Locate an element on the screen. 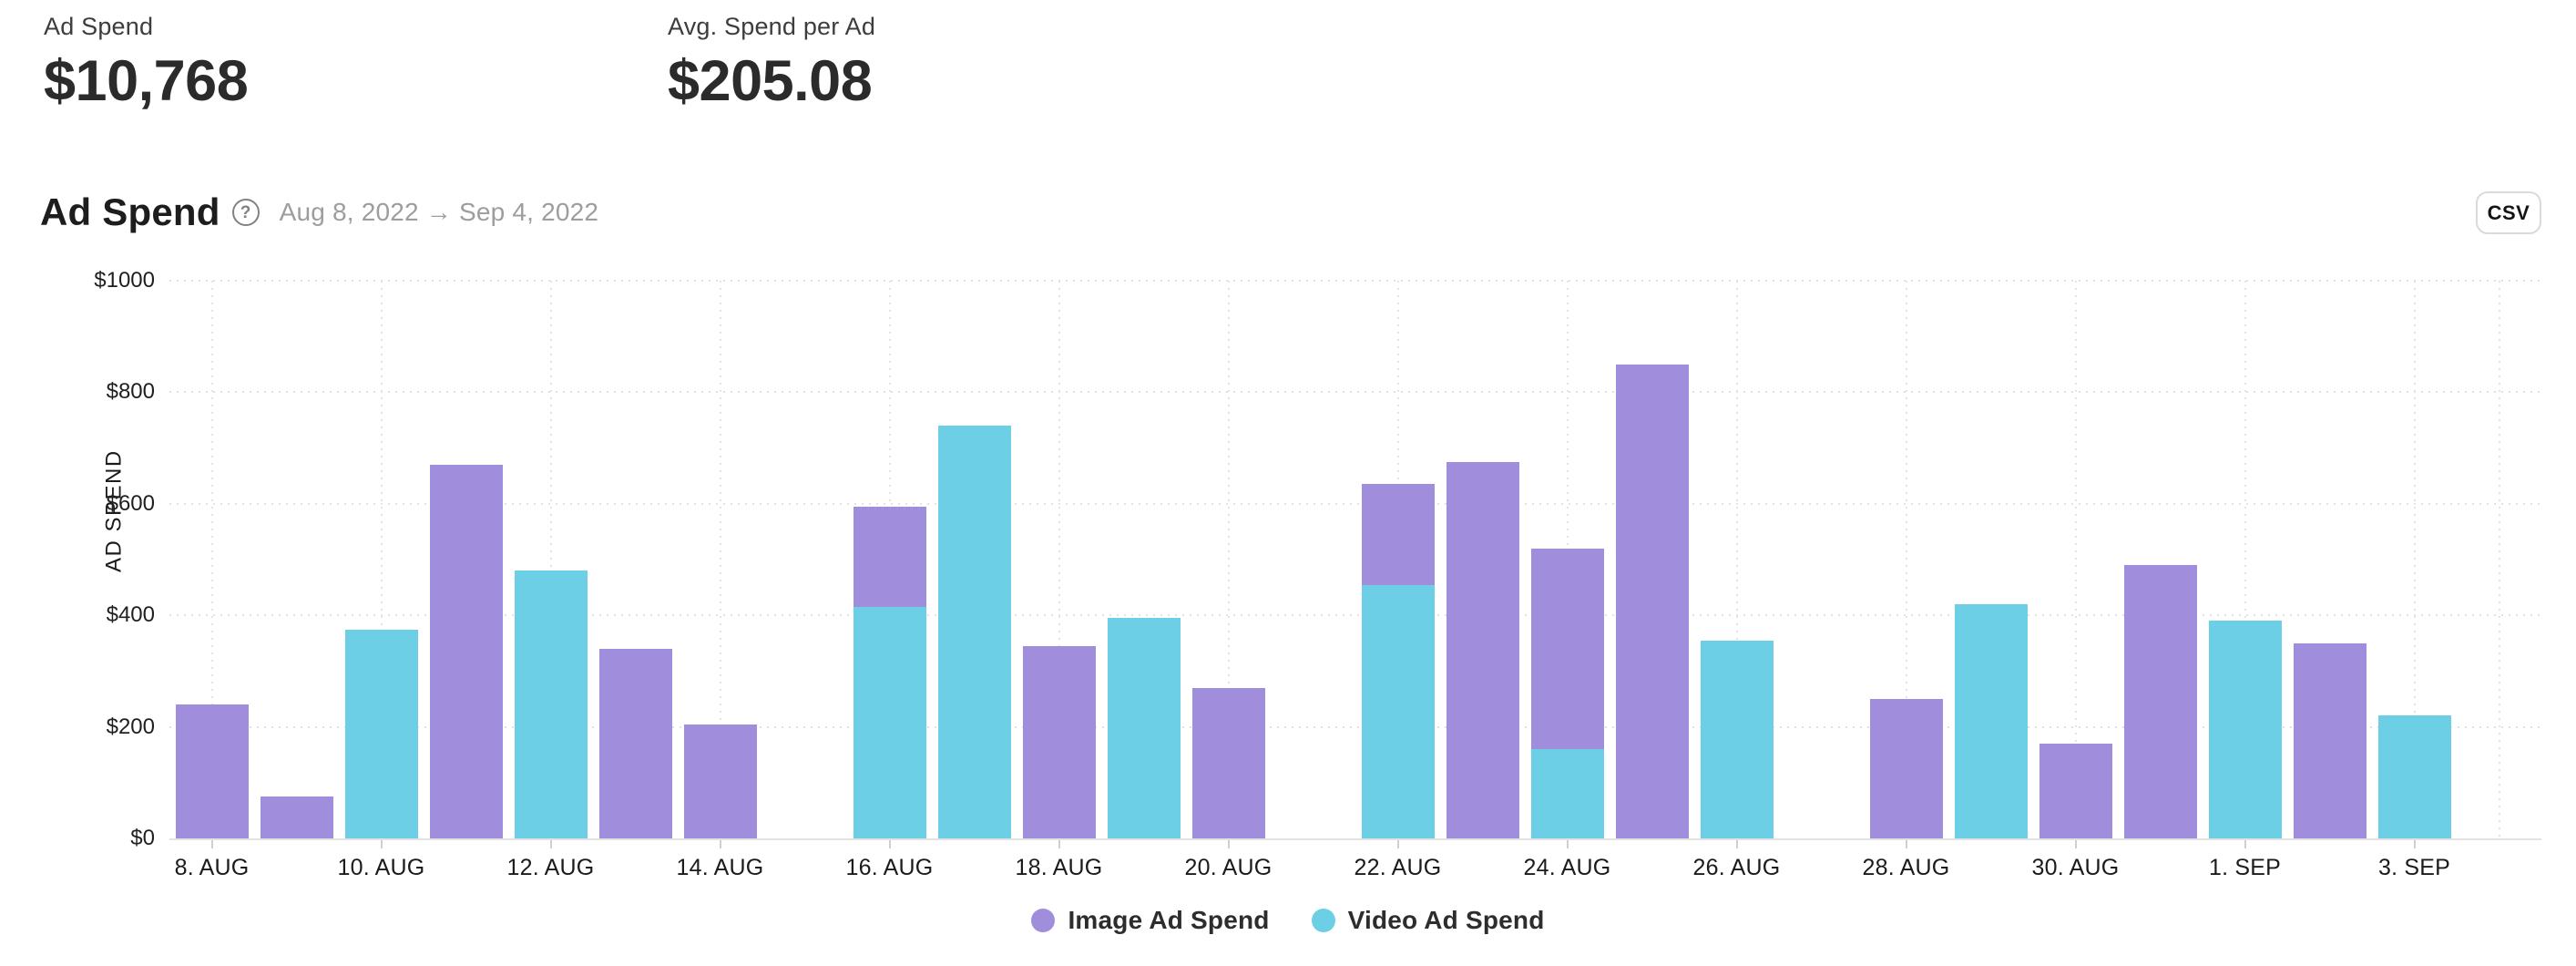  x-tick-16-aug is located at coordinates (890, 844).